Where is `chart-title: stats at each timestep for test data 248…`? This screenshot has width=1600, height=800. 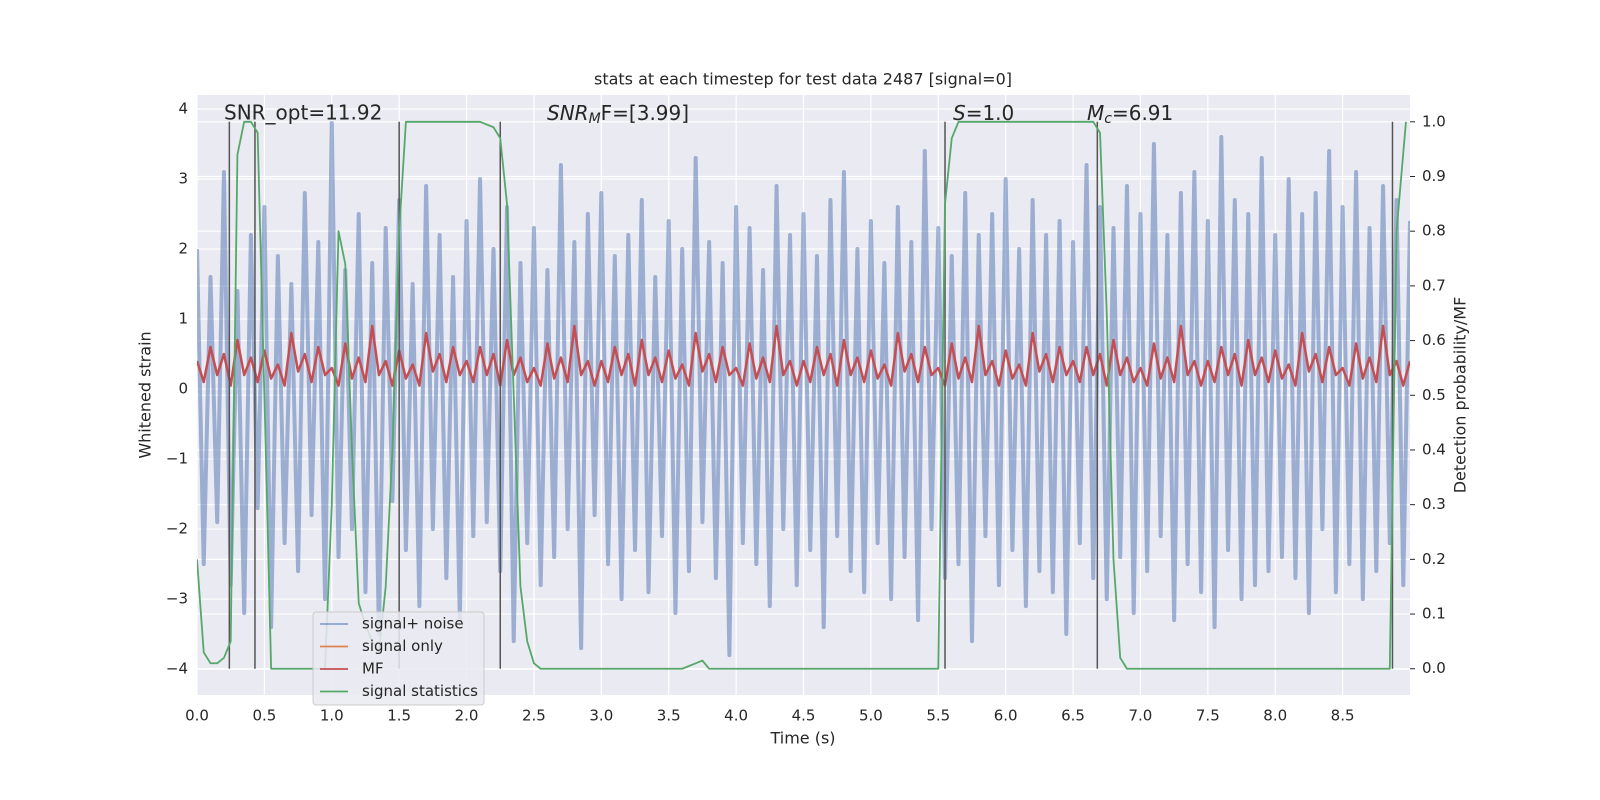 chart-title: stats at each timestep for test data 248… is located at coordinates (803, 79).